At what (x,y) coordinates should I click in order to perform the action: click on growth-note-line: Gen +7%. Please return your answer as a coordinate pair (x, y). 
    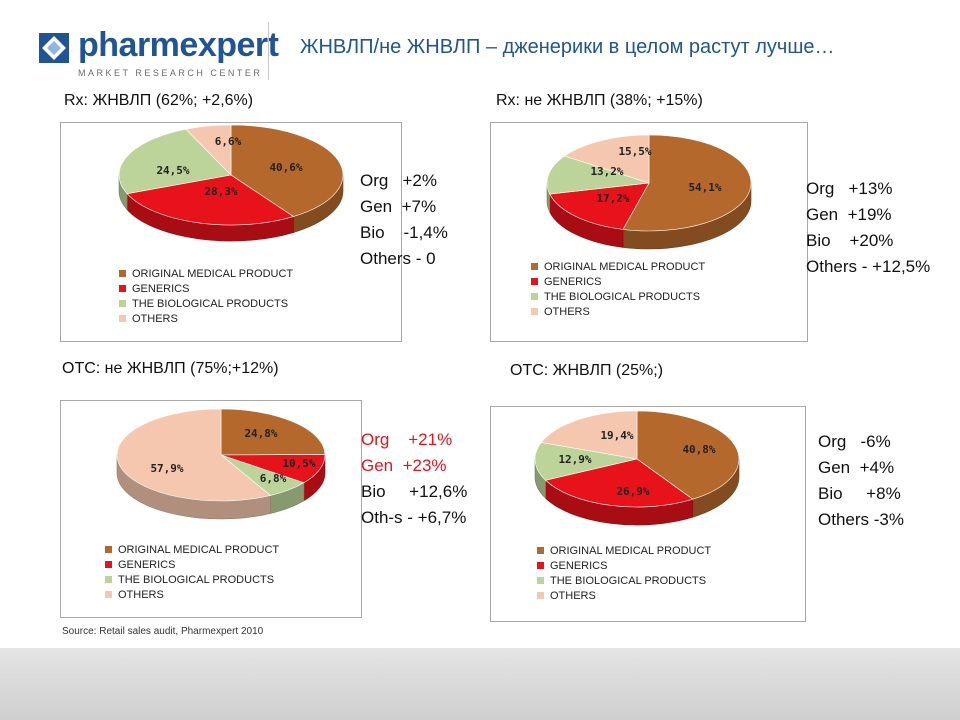
    Looking at the image, I should click on (398, 206).